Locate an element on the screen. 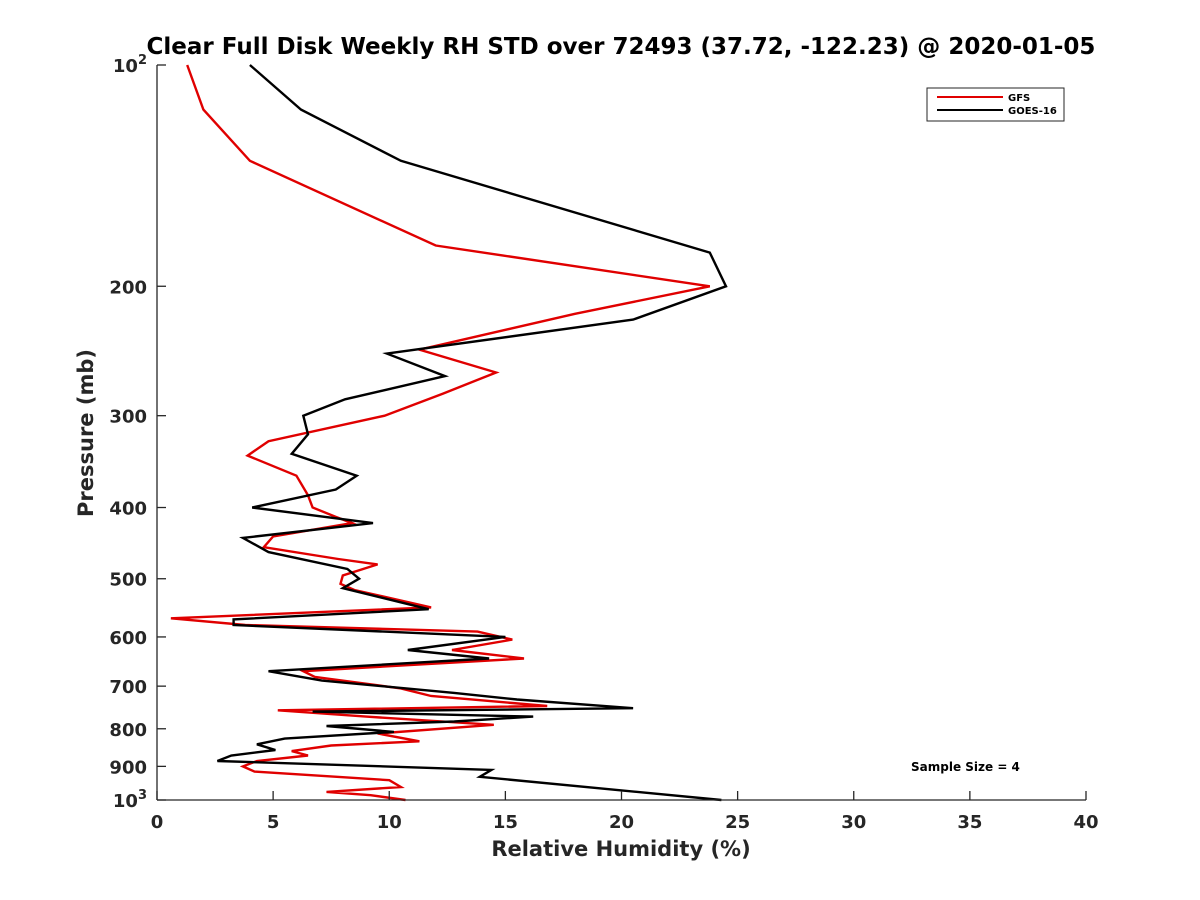 The height and width of the screenshot is (900, 1200). x-tick-label: 25 is located at coordinates (737, 822).